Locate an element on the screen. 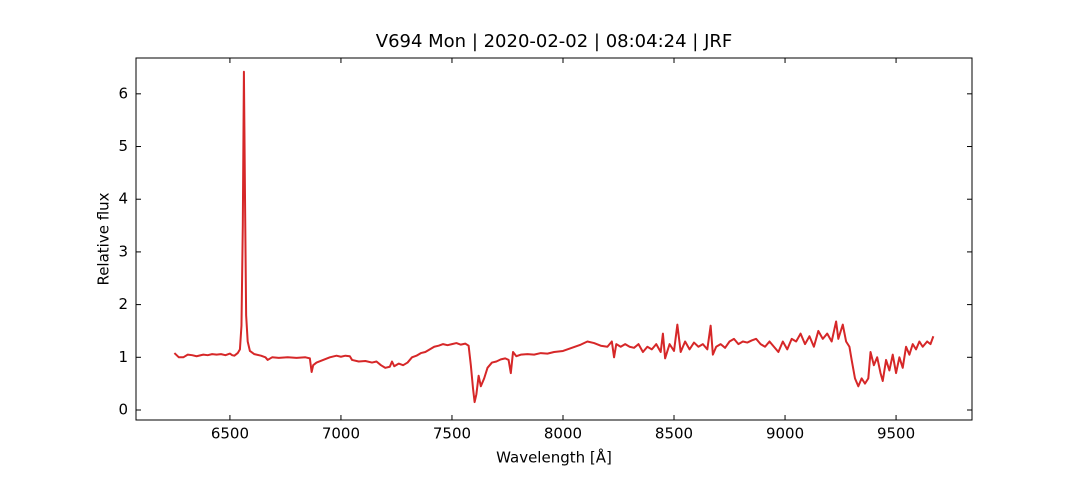 This screenshot has width=1080, height=480. x-tick-label: 7000 is located at coordinates (341, 434).